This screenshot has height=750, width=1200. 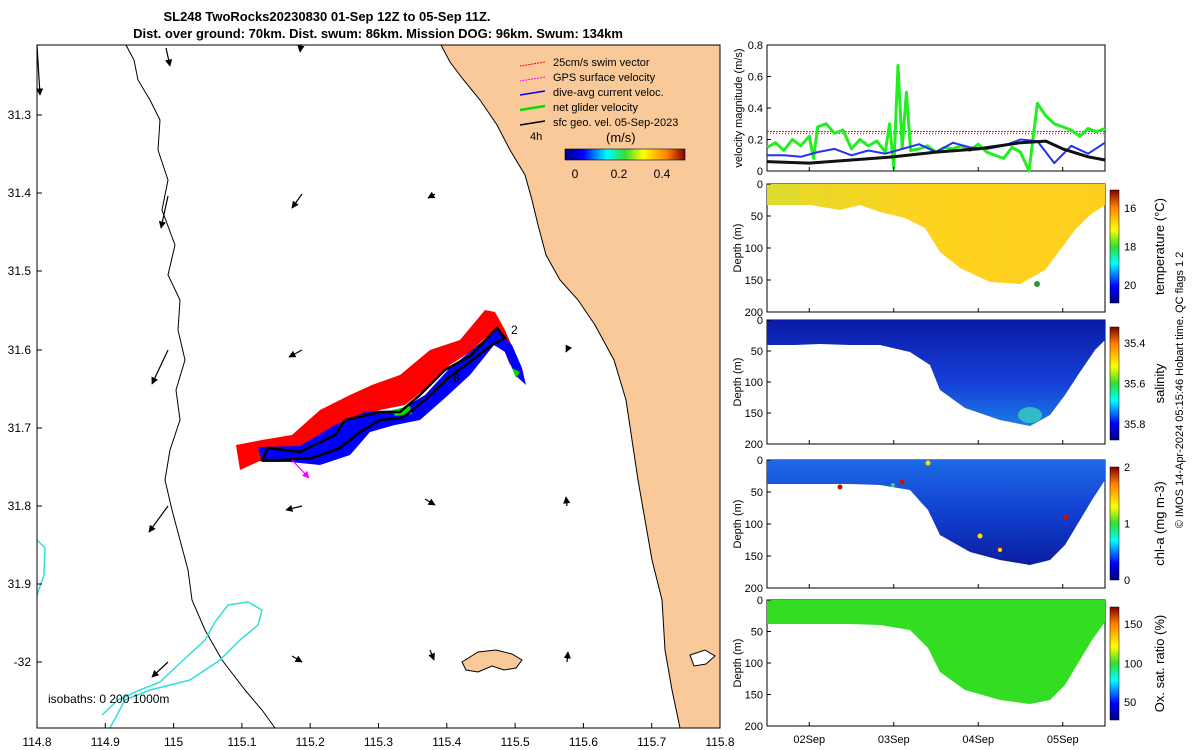 What do you see at coordinates (532, 79) in the screenshot?
I see `legend-gps-icon` at bounding box center [532, 79].